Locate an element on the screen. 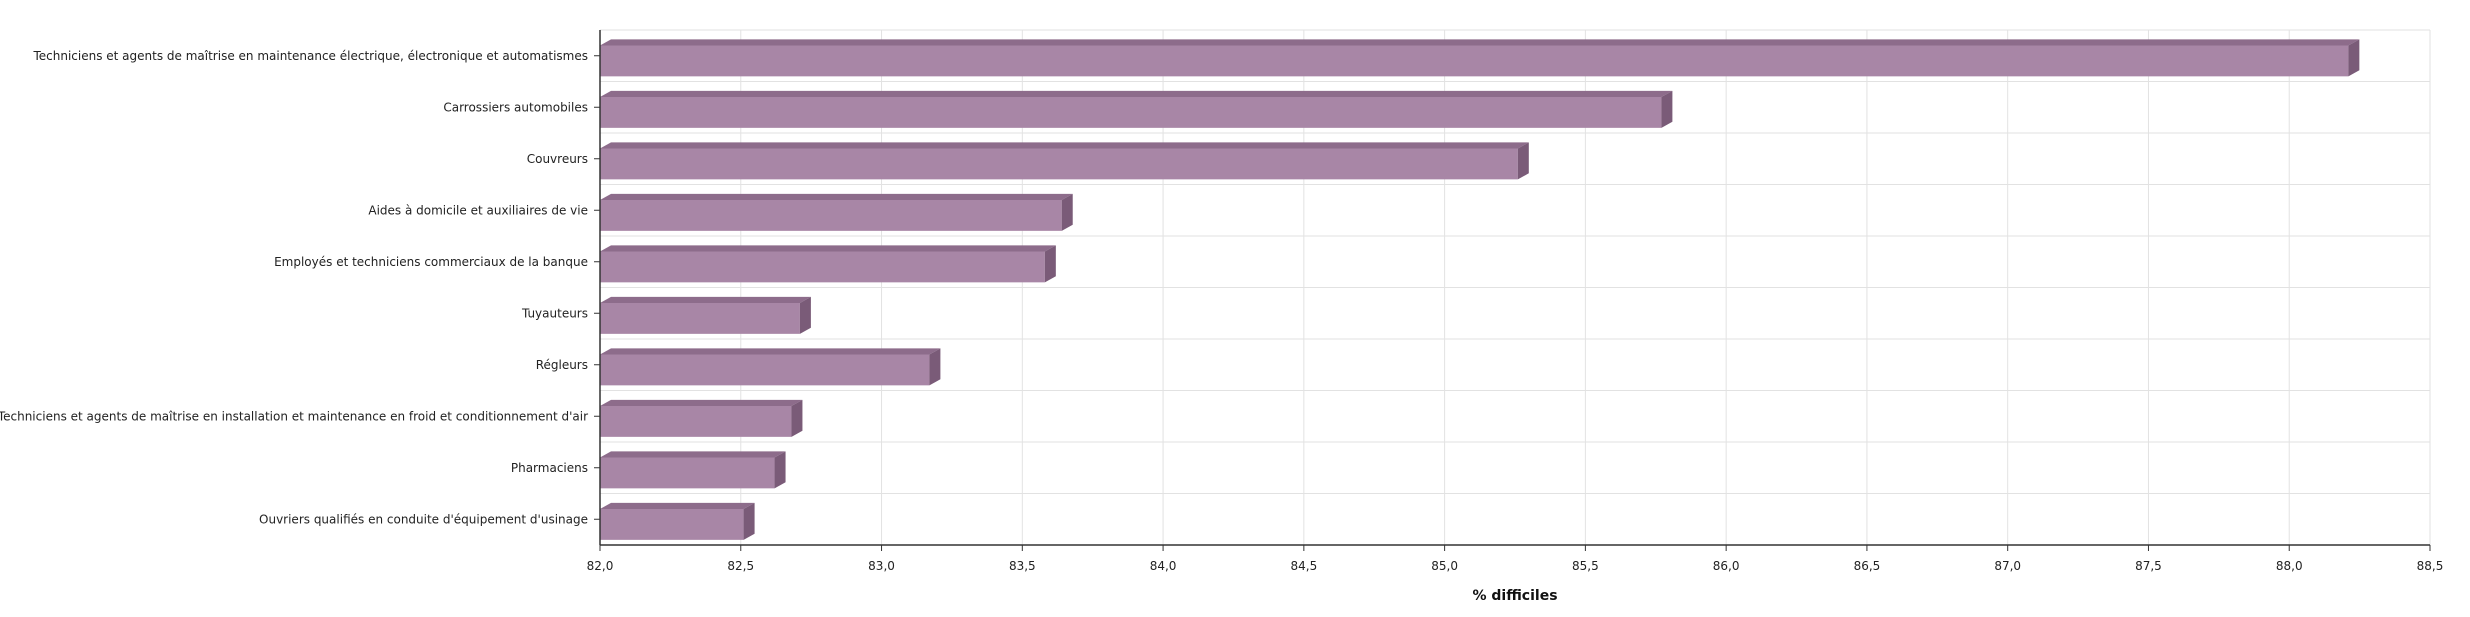 Image resolution: width=2470 pixels, height=617 pixels. category-label: Régleurs is located at coordinates (562, 365).